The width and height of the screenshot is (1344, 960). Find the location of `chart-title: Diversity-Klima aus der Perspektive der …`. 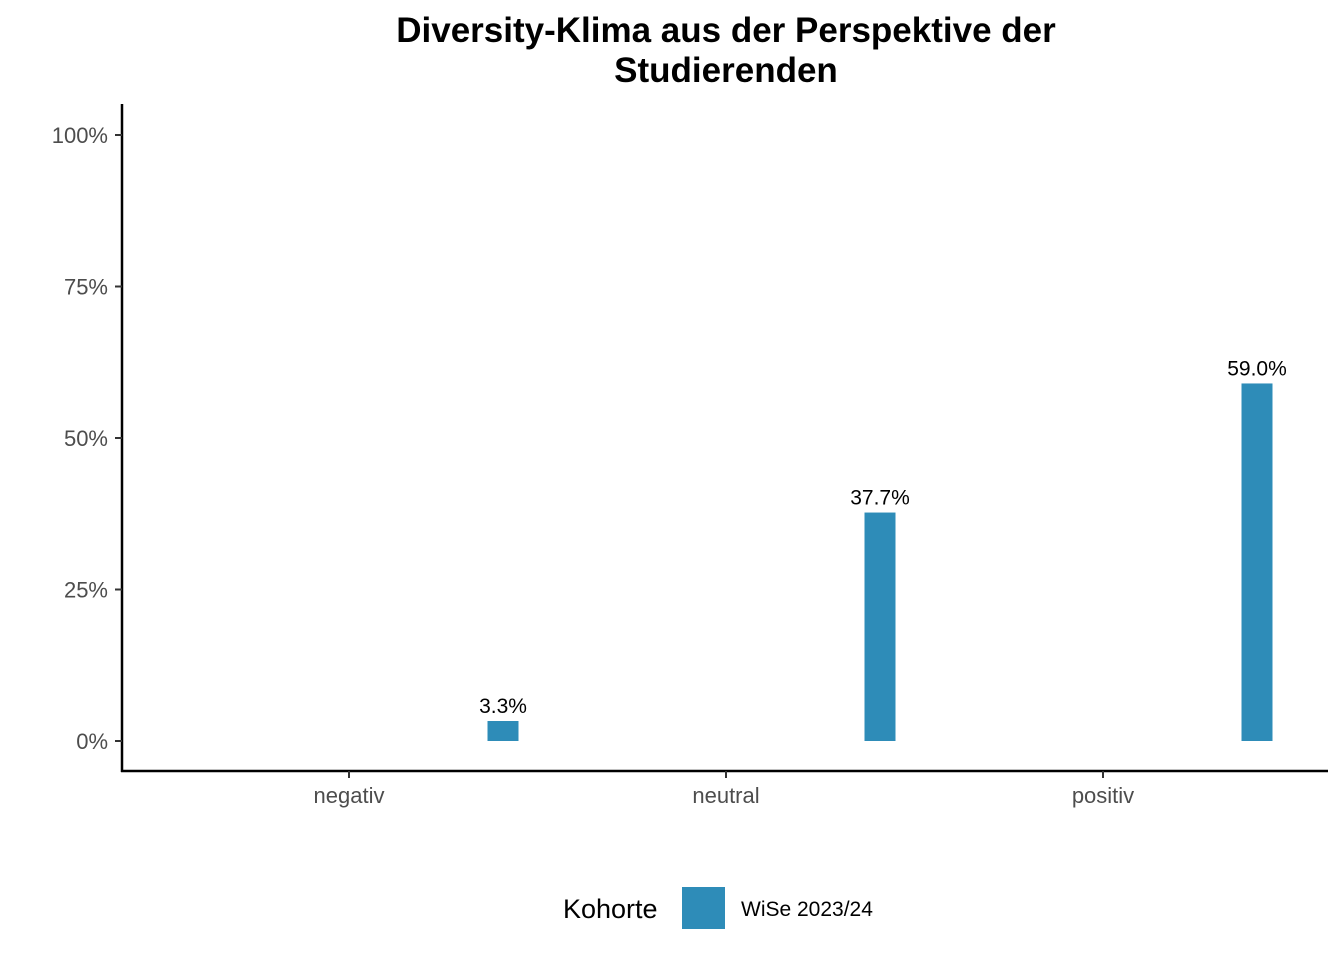

chart-title: Diversity-Klima aus der Perspektive der … is located at coordinates (726, 50).